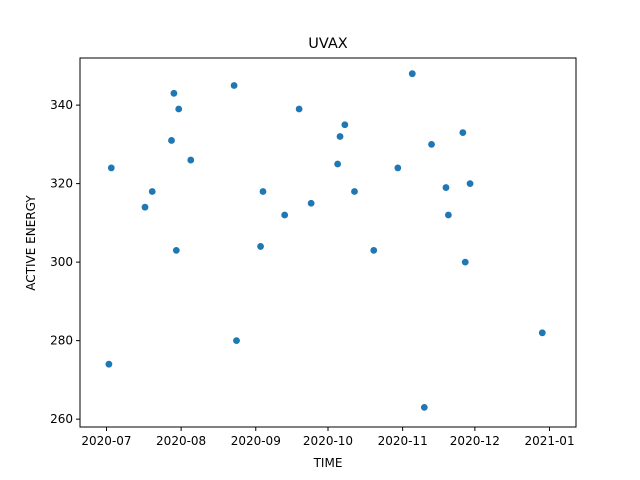 The image size is (640, 480). Describe the element at coordinates (61, 184) in the screenshot. I see `y-tick-label: 320` at that location.